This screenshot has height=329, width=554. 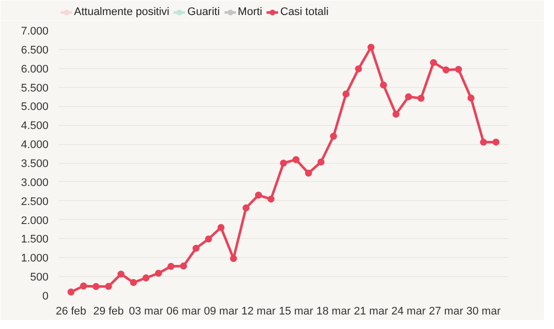 What do you see at coordinates (34, 164) in the screenshot?
I see `y-tick-label: 3.500` at bounding box center [34, 164].